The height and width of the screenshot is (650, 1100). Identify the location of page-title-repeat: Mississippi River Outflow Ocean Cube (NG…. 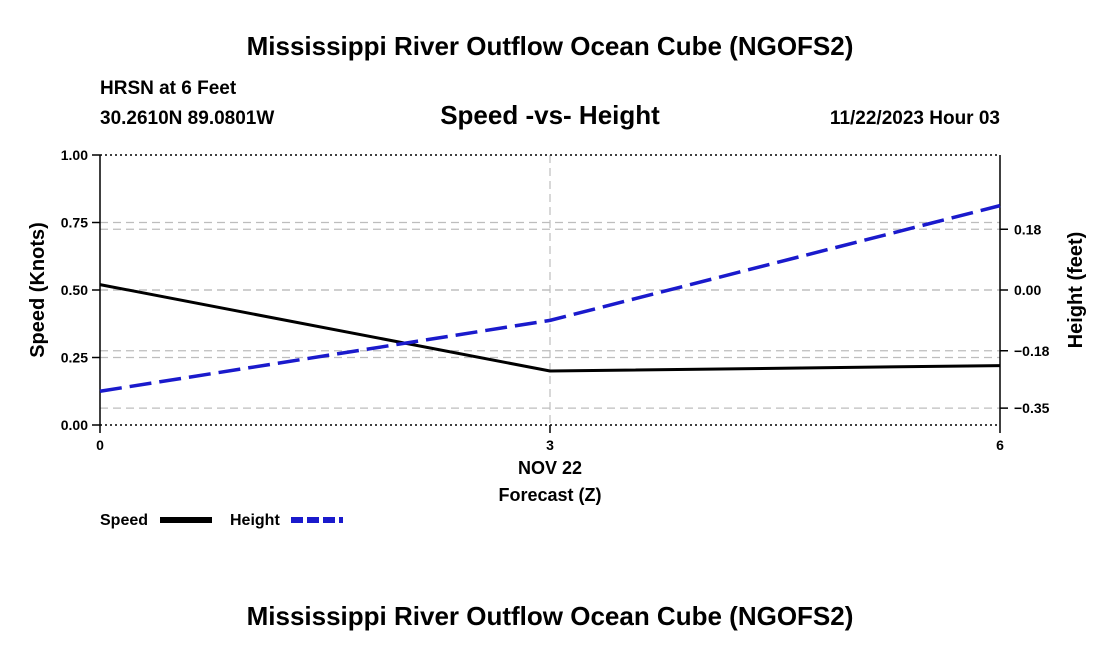
(550, 616).